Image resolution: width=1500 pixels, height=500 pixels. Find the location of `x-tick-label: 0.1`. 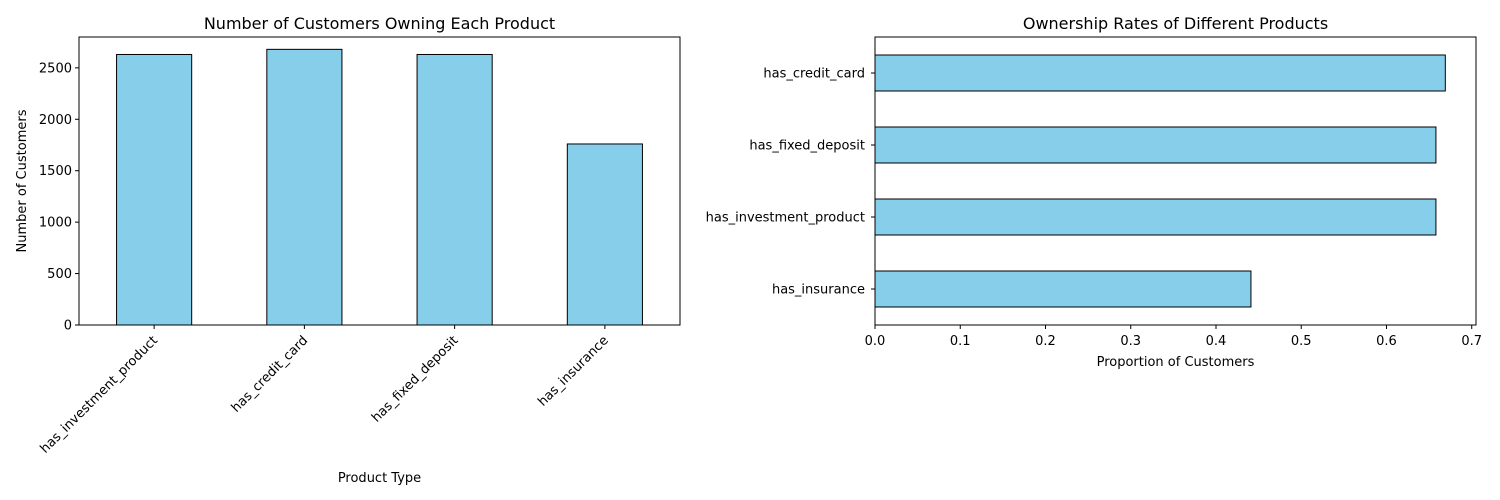

x-tick-label: 0.1 is located at coordinates (960, 341).